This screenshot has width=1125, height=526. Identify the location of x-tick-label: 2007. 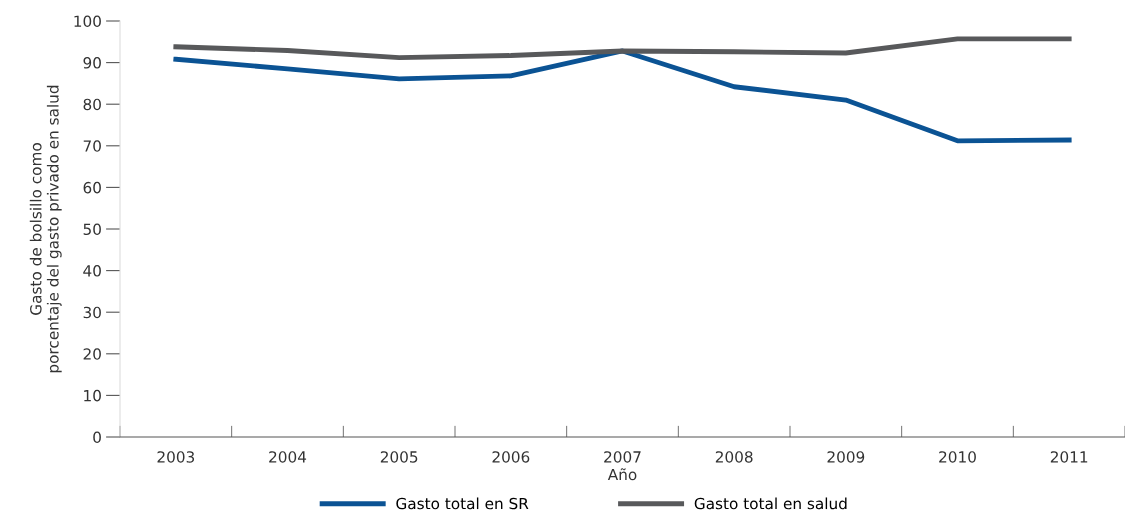
(622, 457).